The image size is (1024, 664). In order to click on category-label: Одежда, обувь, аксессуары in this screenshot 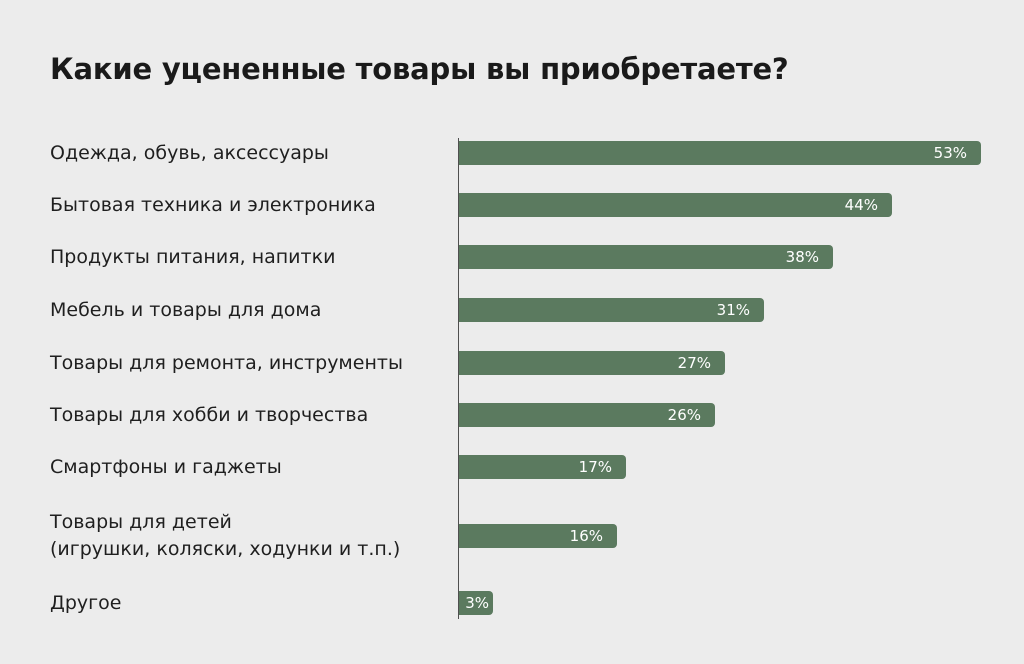, I will do `click(189, 152)`.